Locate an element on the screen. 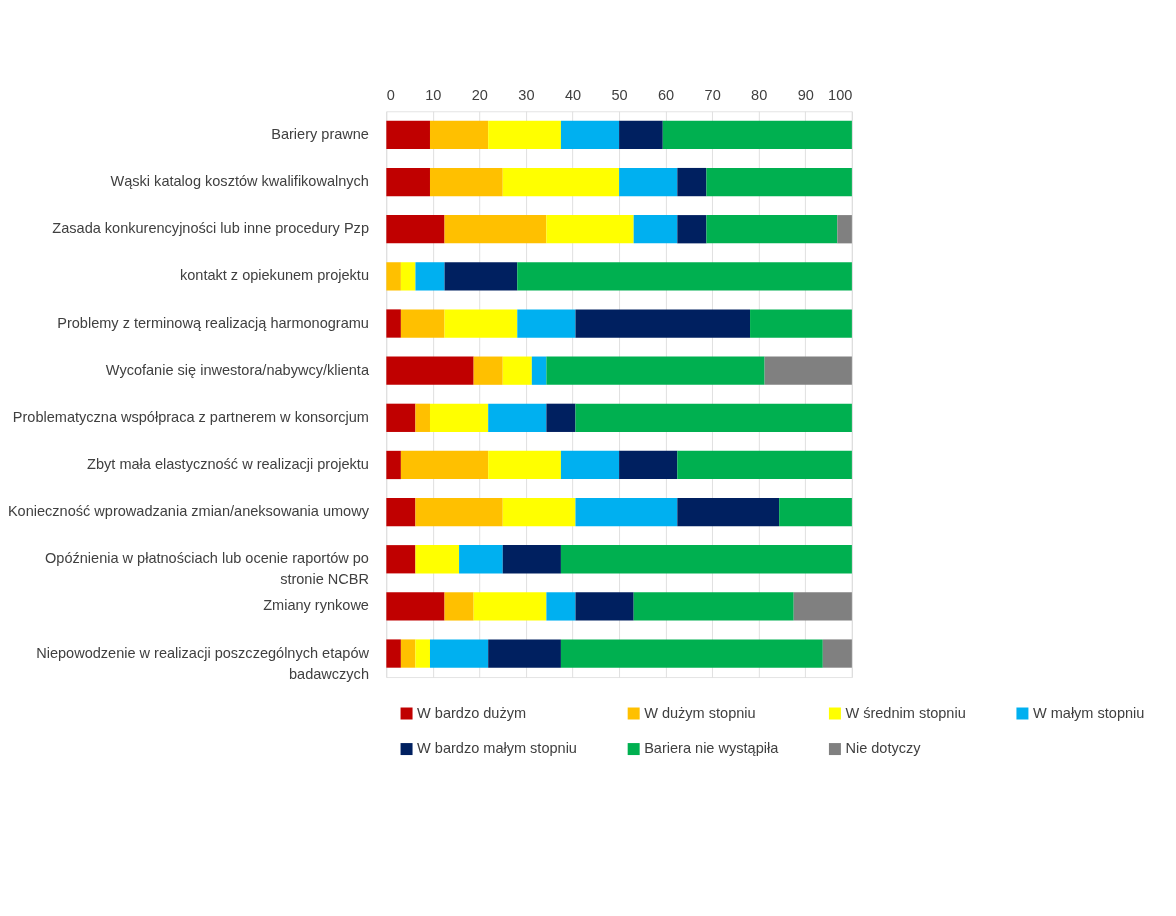  y-tick-label: Zasada konkurencyjności lub inne procedury Pzp is located at coordinates (210, 228).